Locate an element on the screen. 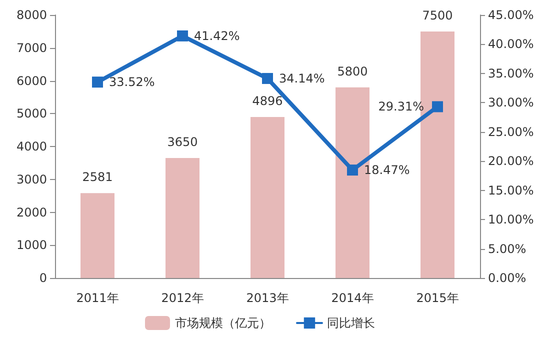 This screenshot has width=550, height=343. data-label: 5800 is located at coordinates (352, 71).